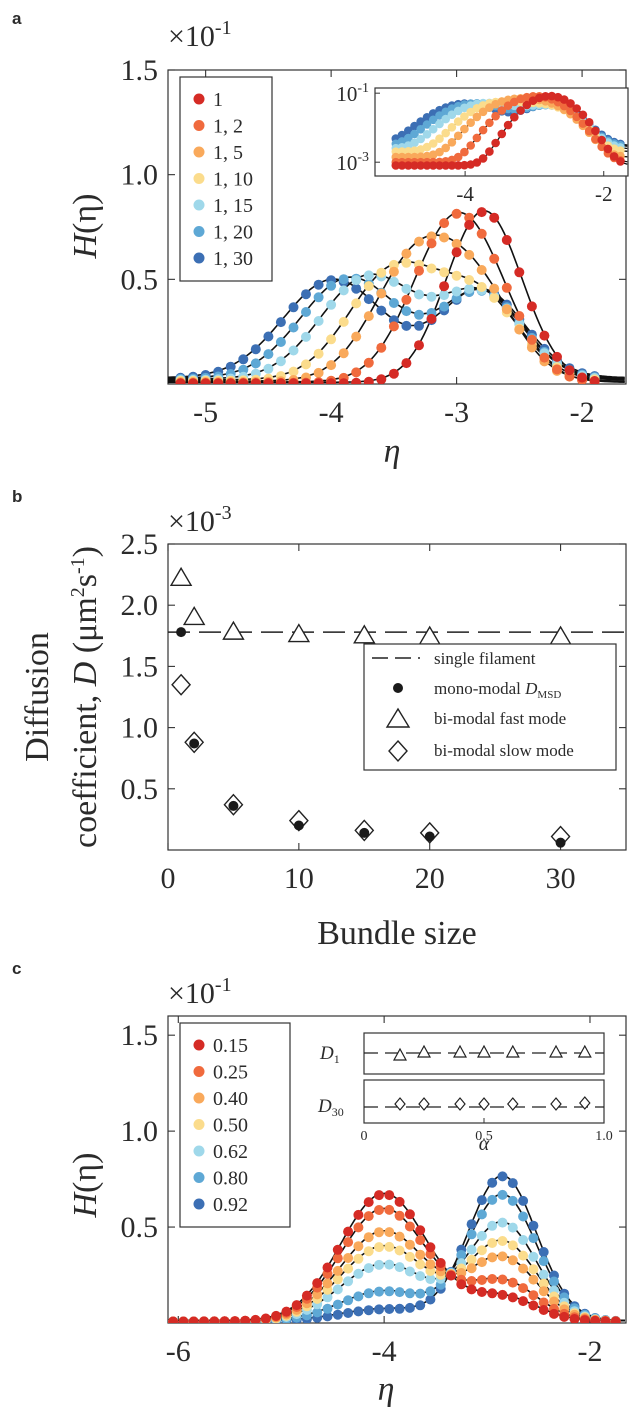  I want to click on a-xtick-label: -2, so click(582, 412).